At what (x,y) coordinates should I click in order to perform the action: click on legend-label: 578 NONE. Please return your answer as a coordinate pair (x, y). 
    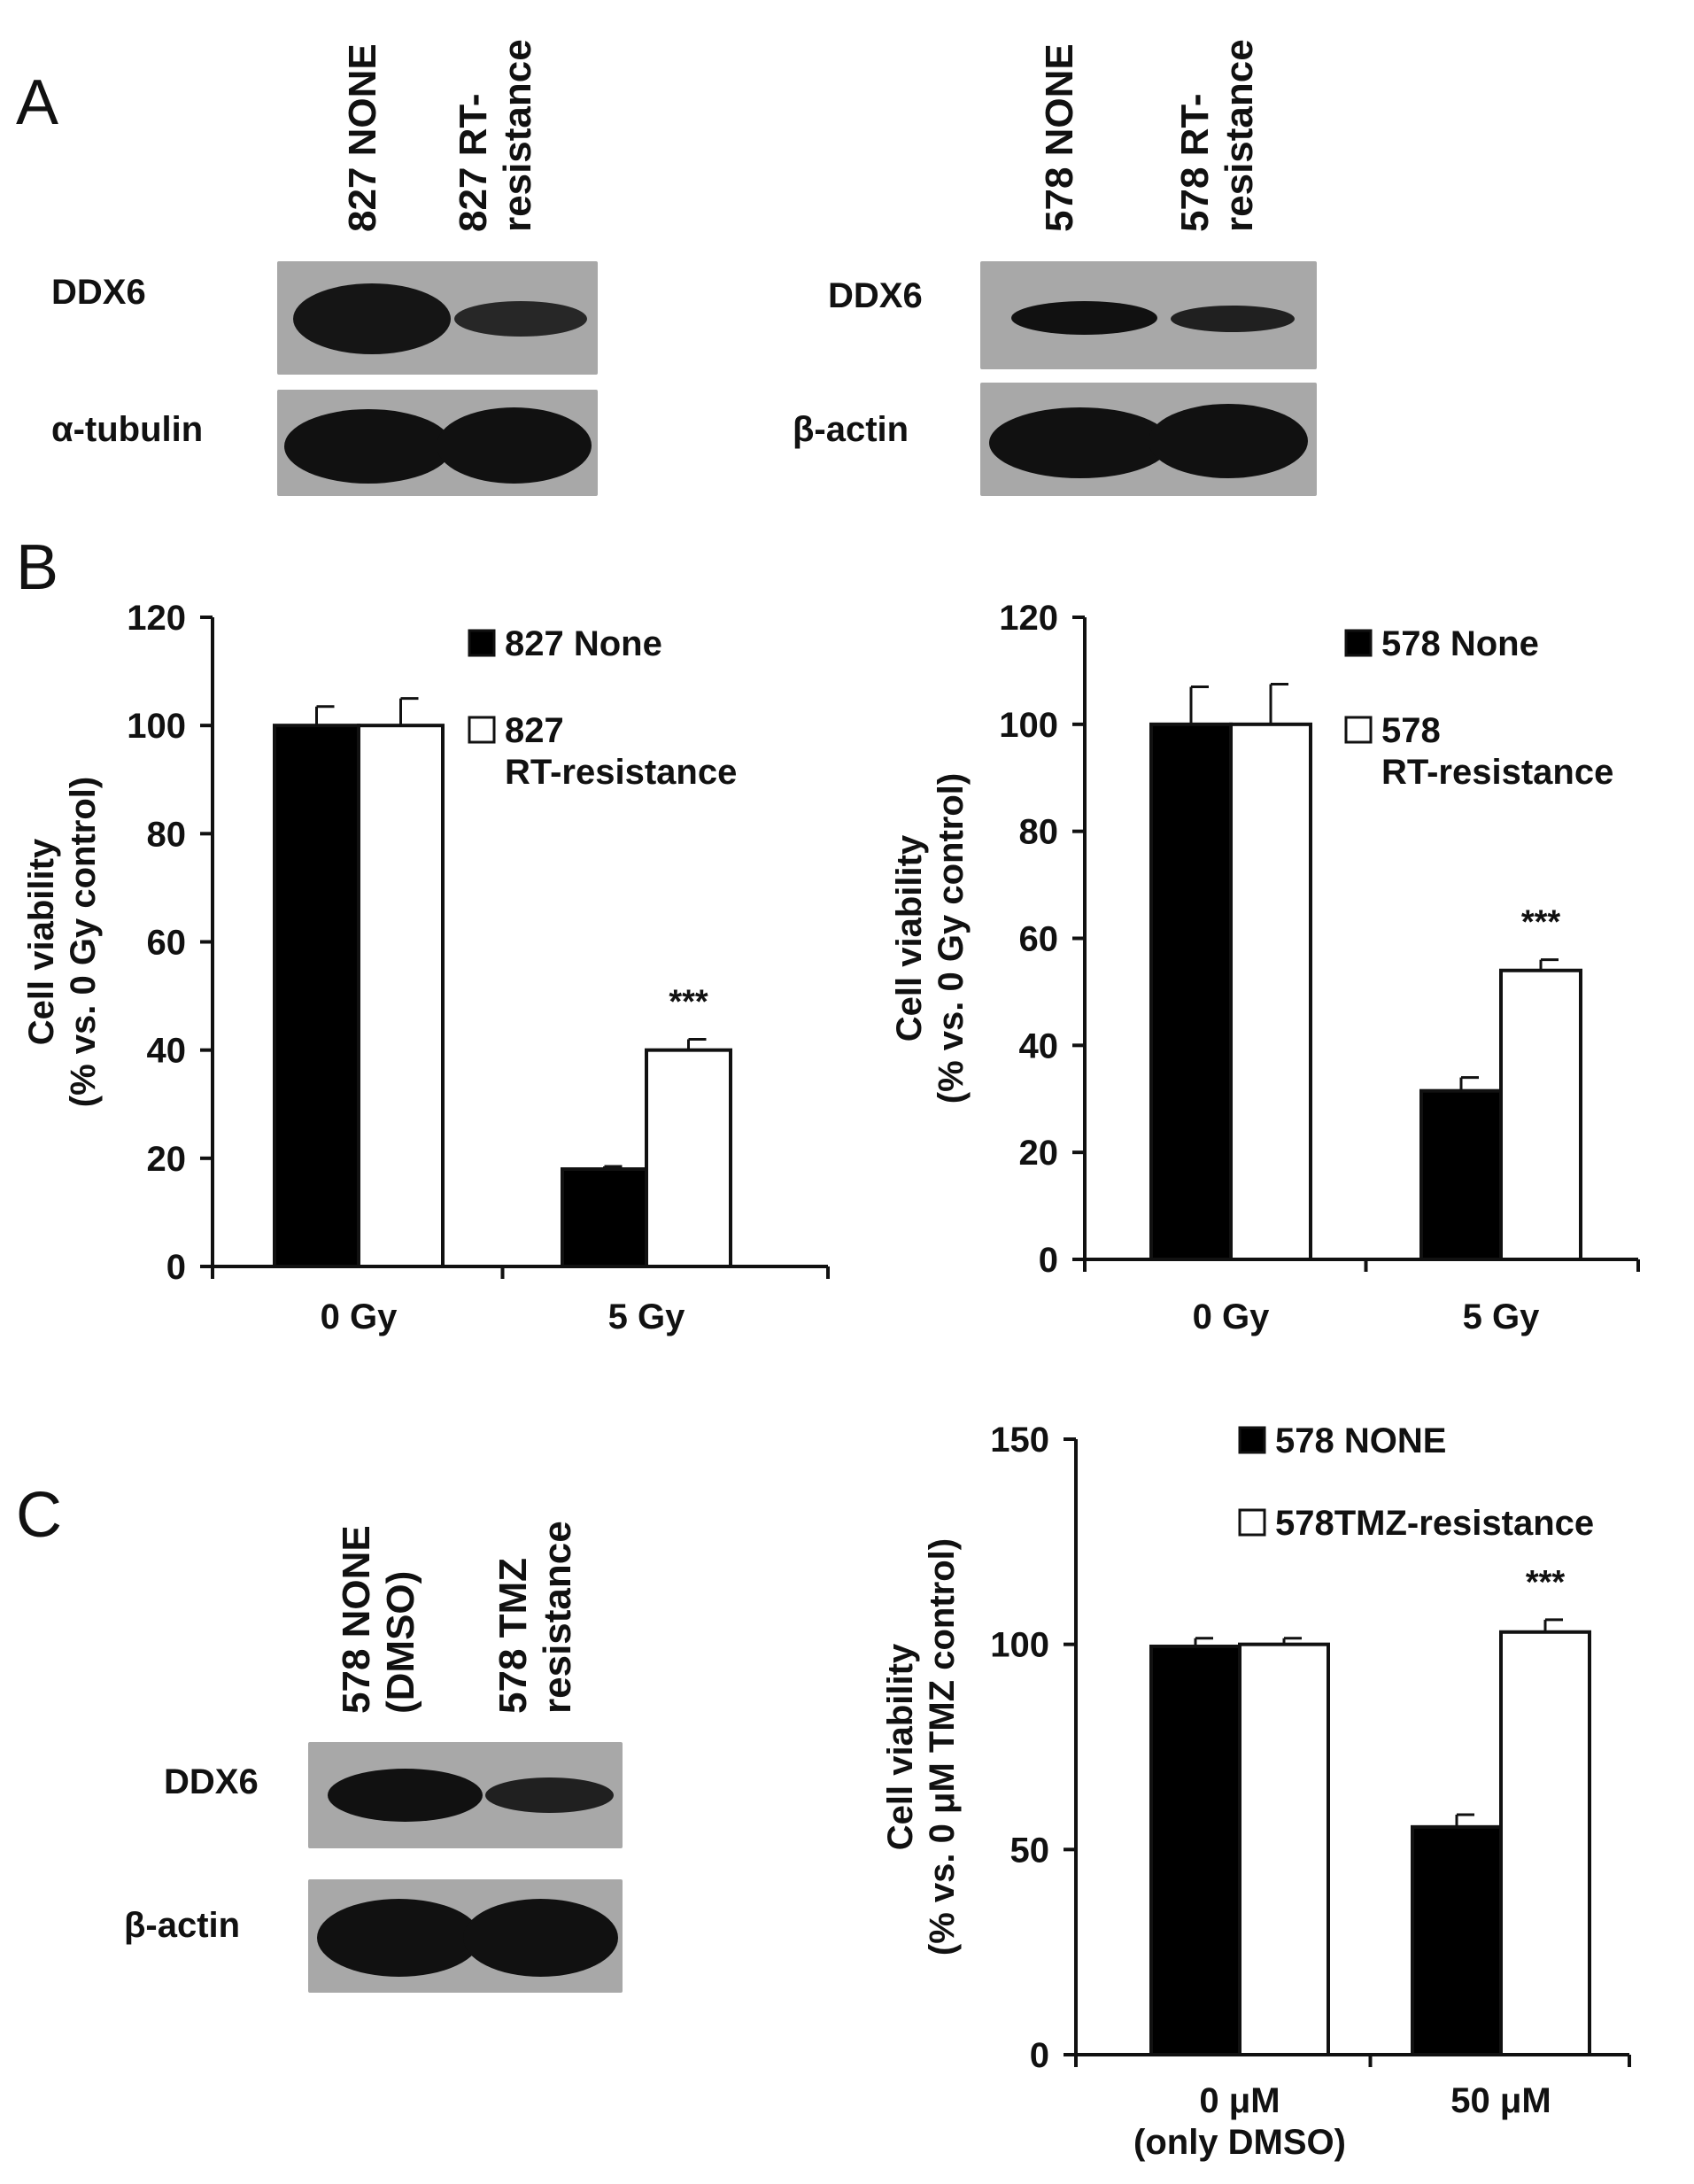
    Looking at the image, I should click on (1360, 1440).